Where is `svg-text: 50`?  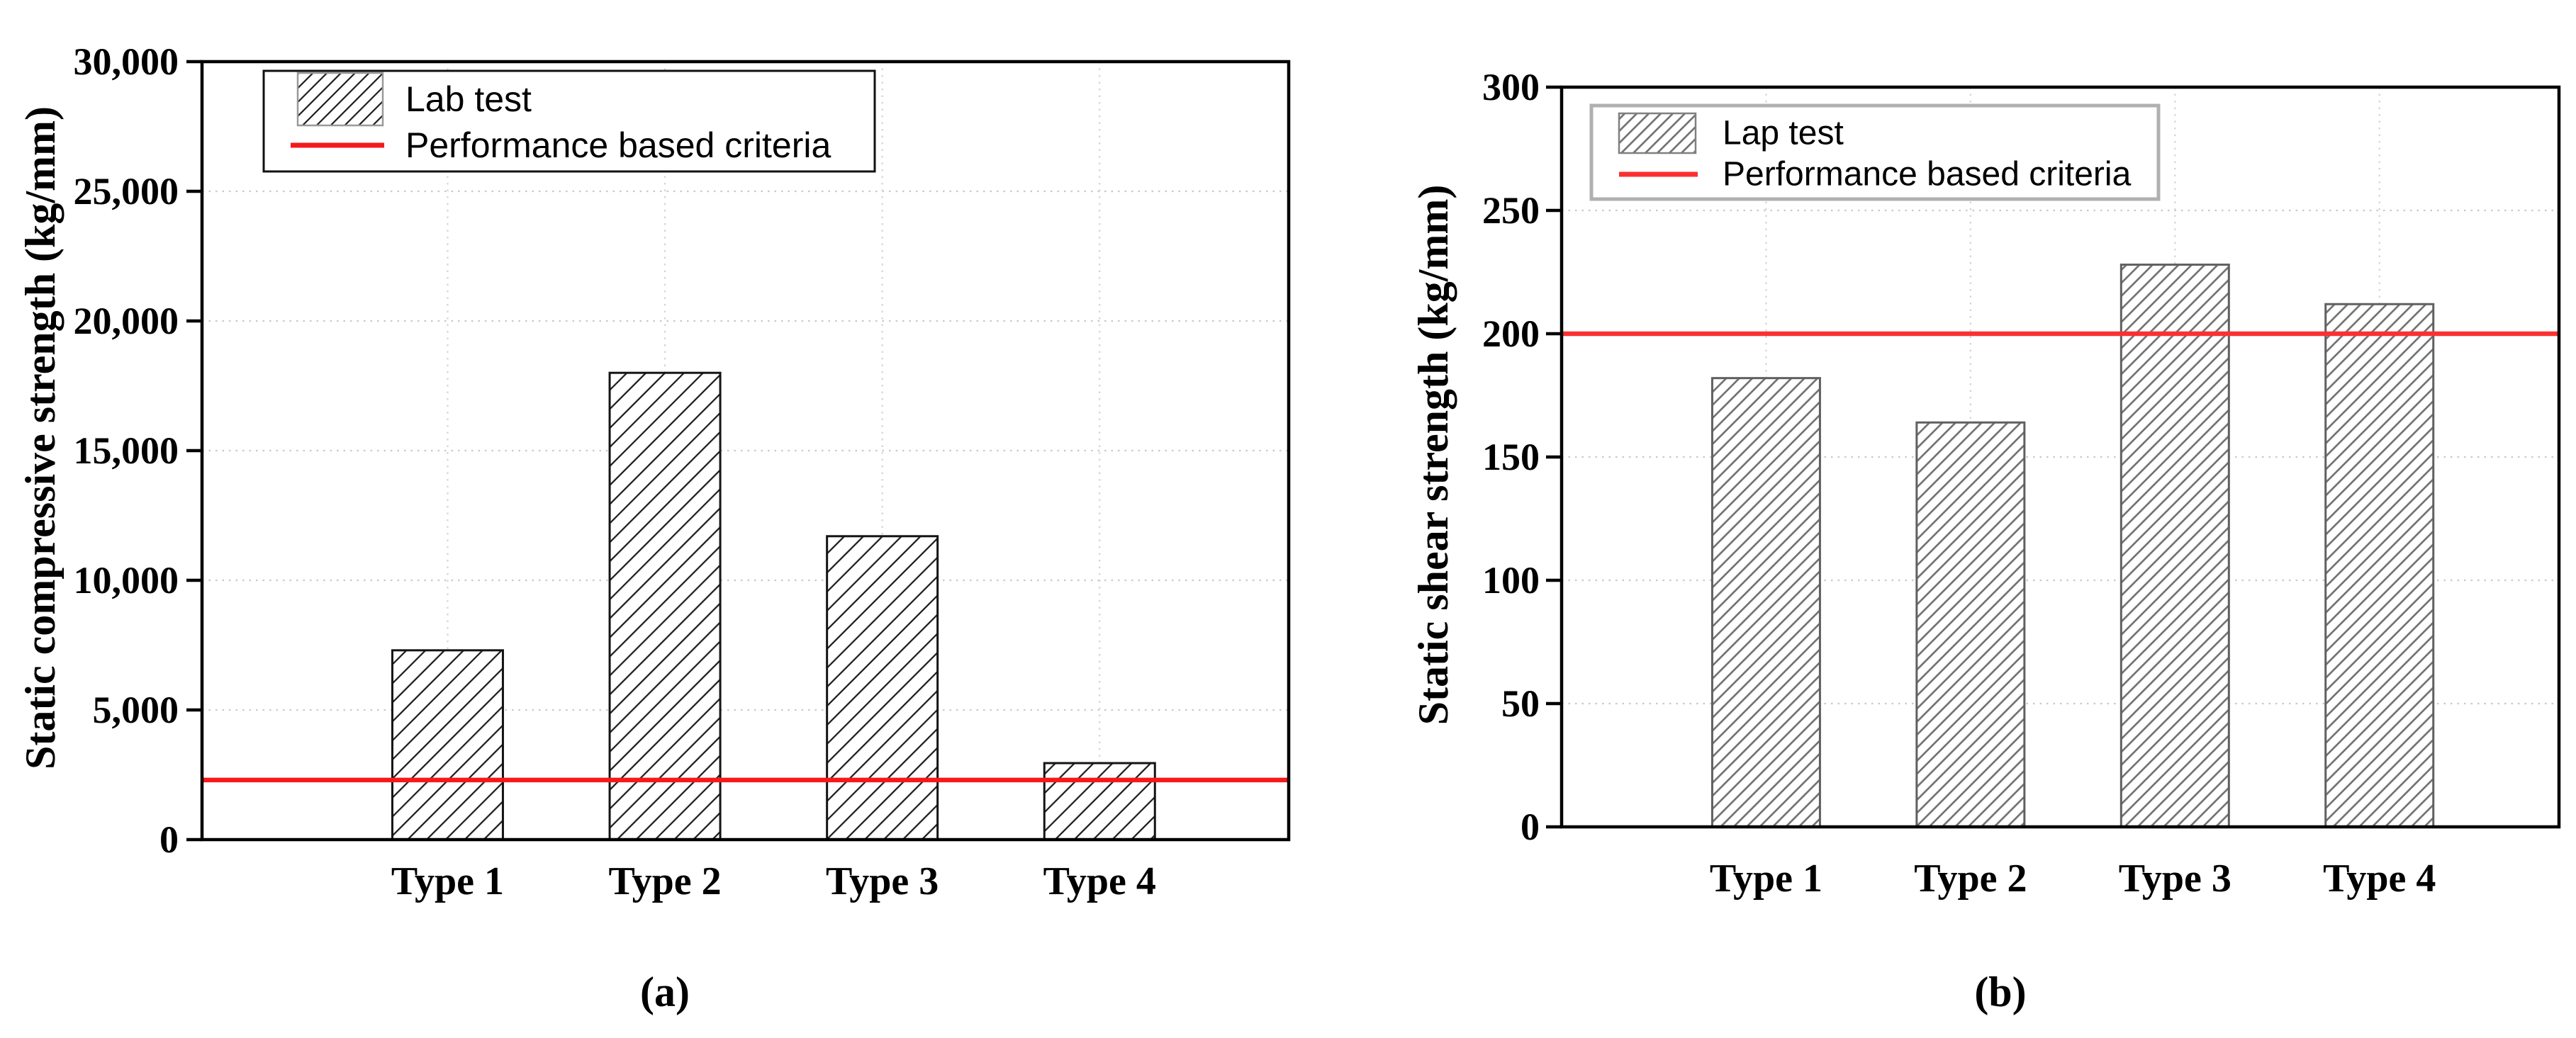 svg-text: 50 is located at coordinates (1520, 703).